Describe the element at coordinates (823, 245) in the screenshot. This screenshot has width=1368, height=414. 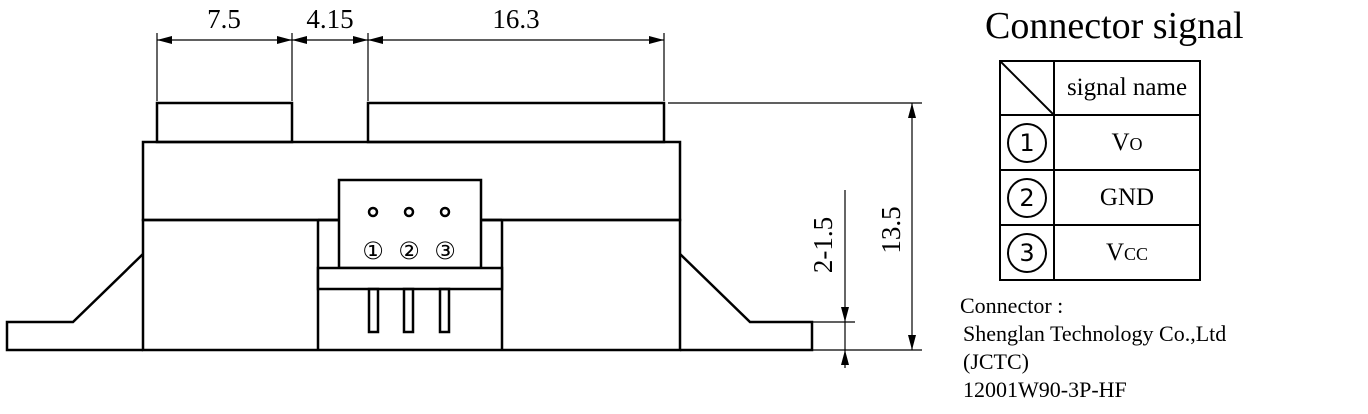
I see `dim-pin-length: 2-1.5` at that location.